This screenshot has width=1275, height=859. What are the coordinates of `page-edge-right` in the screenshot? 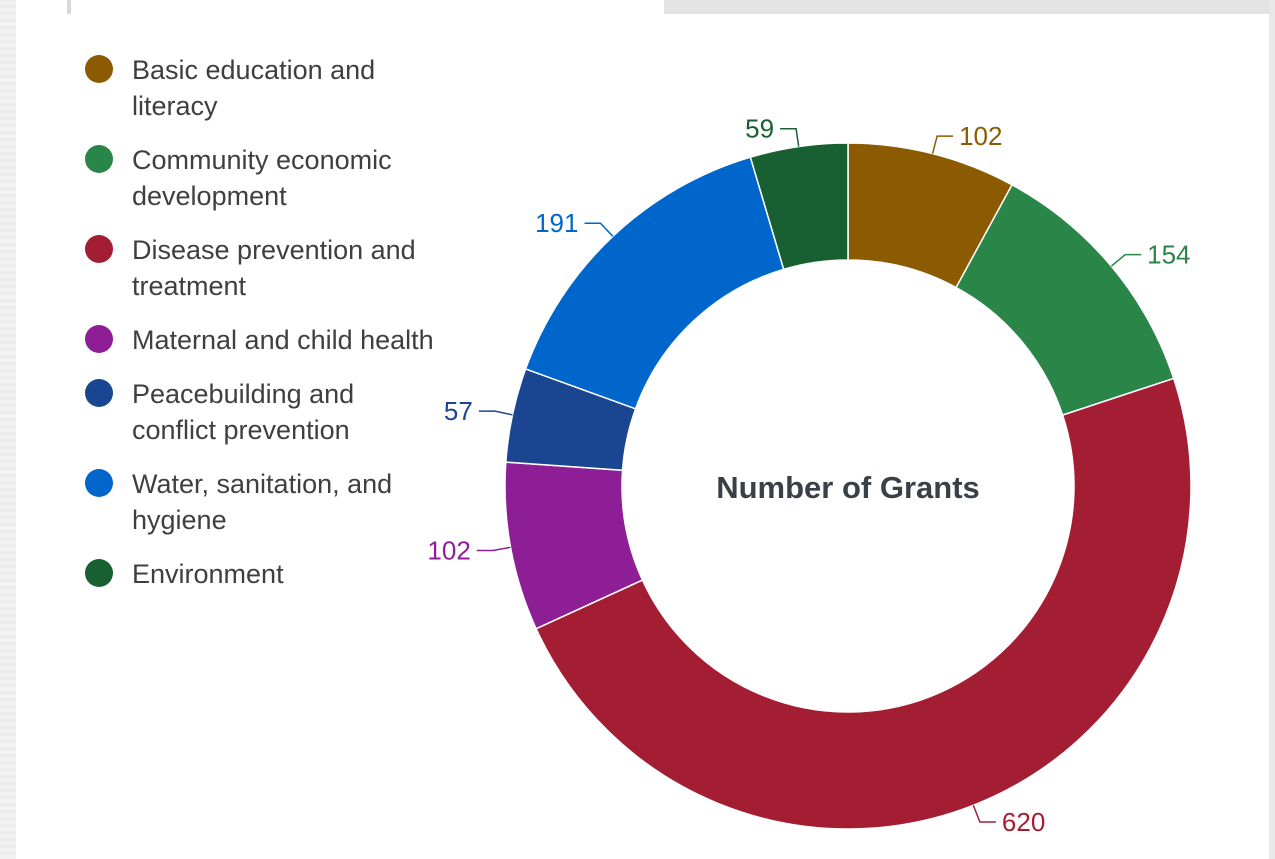 It's located at (1272, 429).